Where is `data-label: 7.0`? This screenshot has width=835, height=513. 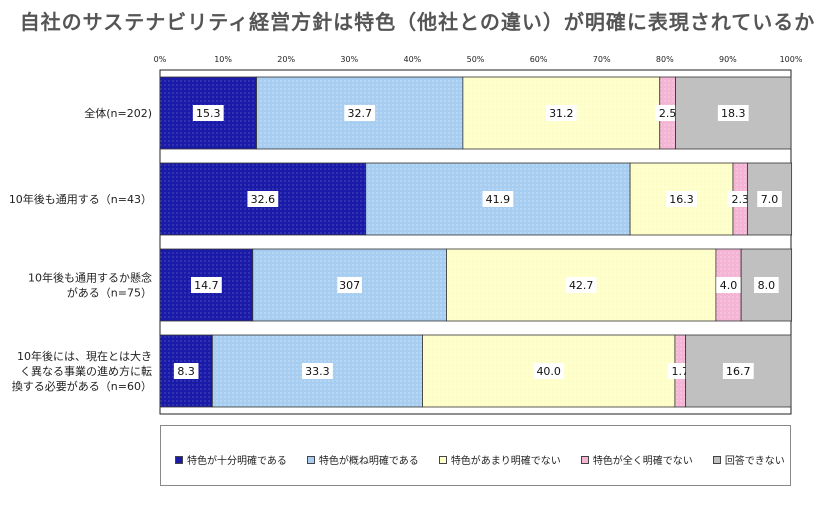
data-label: 7.0 is located at coordinates (770, 199).